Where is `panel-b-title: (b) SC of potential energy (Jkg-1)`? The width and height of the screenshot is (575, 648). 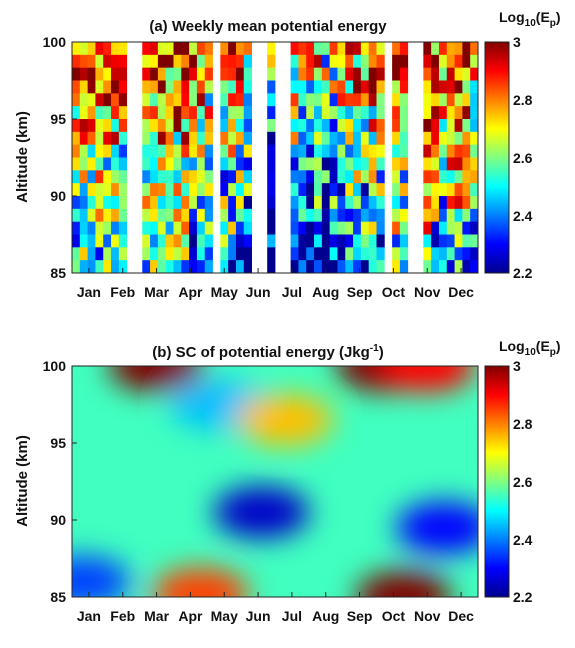
panel-b-title: (b) SC of potential energy (Jkg-1) is located at coordinates (267, 352).